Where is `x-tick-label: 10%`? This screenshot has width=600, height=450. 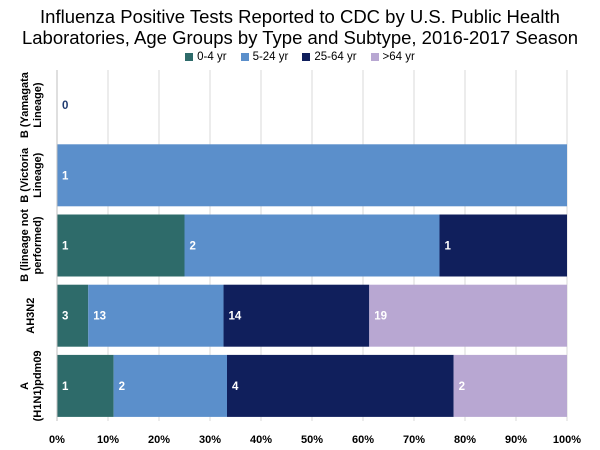 x-tick-label: 10% is located at coordinates (108, 440).